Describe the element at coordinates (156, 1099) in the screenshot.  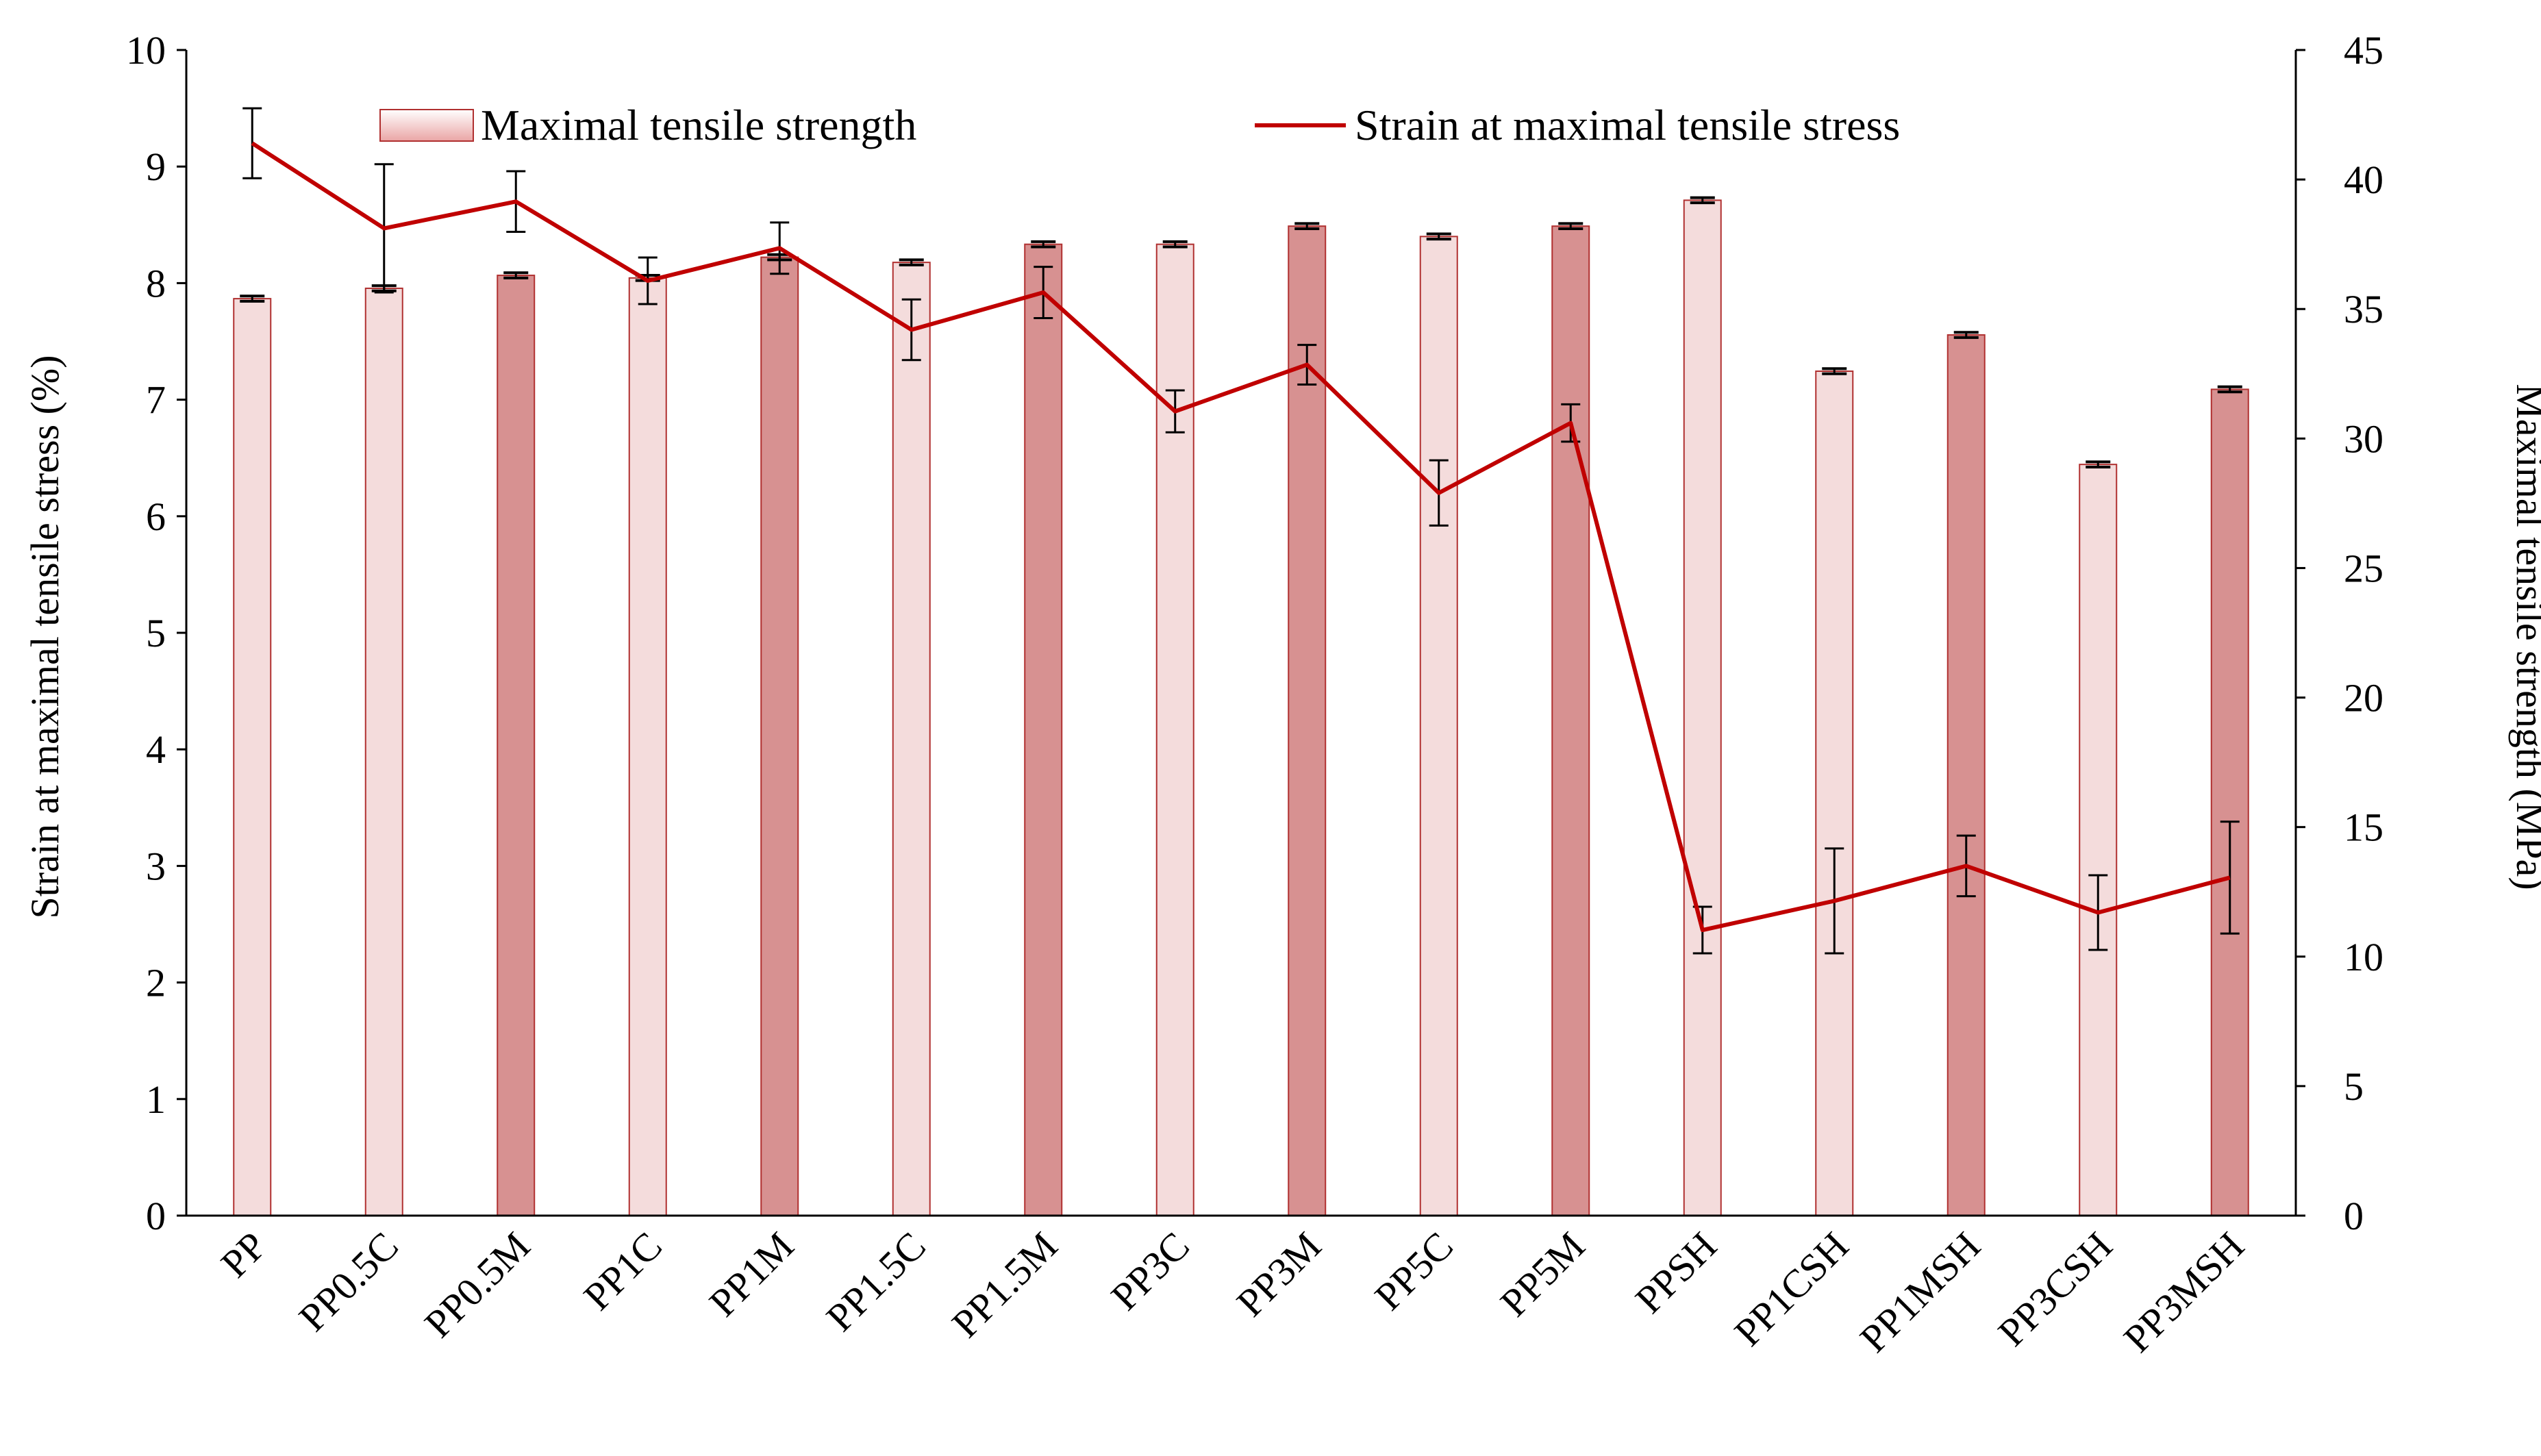
I see `left-tick-label: 1` at that location.